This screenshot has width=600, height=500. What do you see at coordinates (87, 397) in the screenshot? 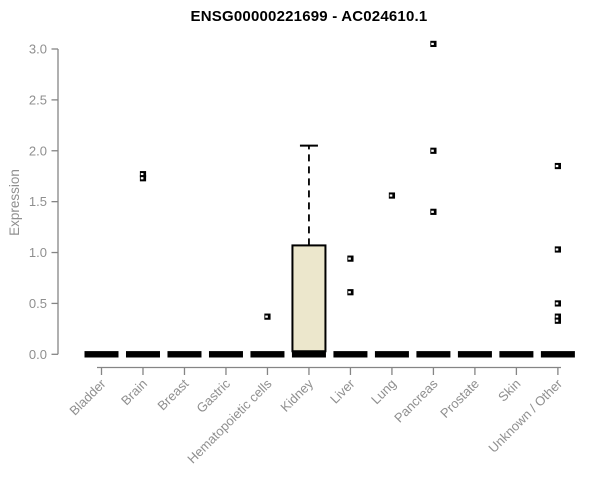
I see `x-tick-label: Bladder` at bounding box center [87, 397].